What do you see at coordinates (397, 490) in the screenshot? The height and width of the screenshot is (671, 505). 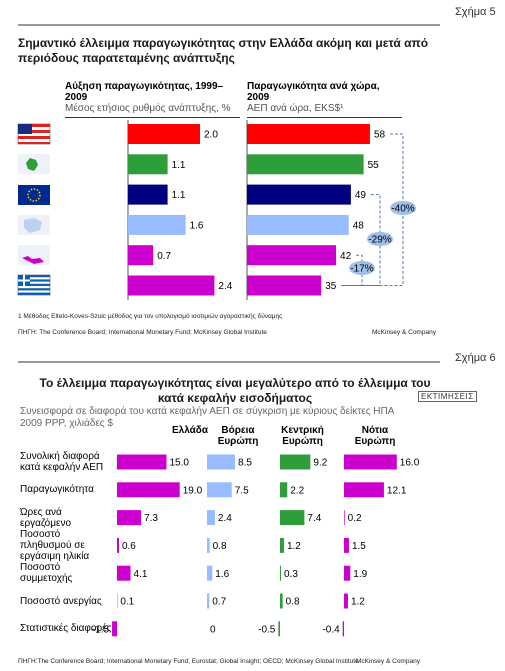 I see `value-label: 12.1` at bounding box center [397, 490].